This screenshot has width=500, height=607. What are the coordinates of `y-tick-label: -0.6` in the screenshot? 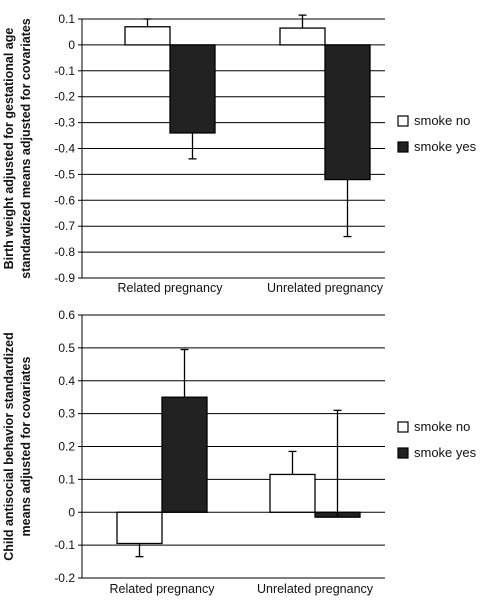 It's located at (64, 200).